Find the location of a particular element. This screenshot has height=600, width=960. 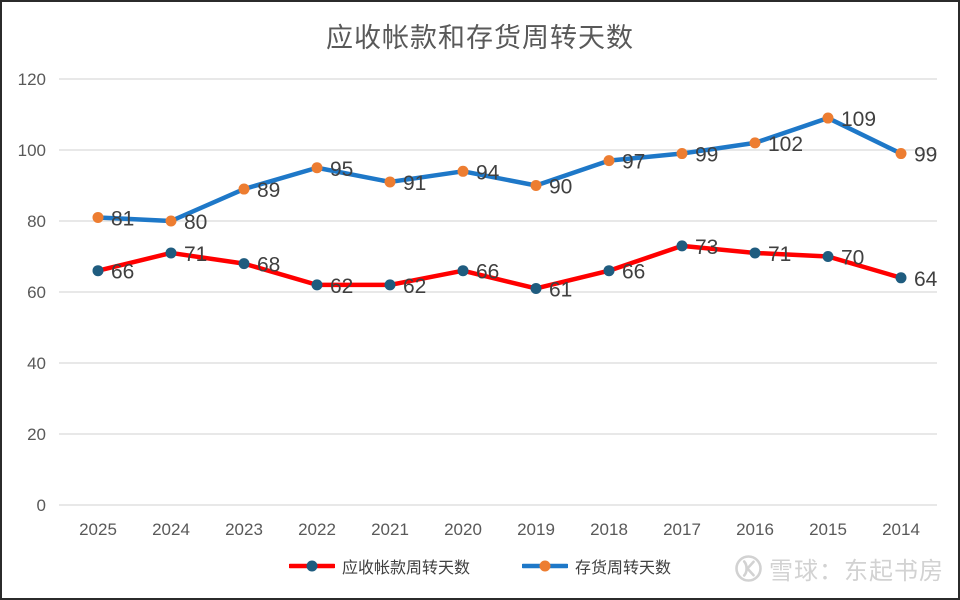

svg-text: 2019 is located at coordinates (536, 529).